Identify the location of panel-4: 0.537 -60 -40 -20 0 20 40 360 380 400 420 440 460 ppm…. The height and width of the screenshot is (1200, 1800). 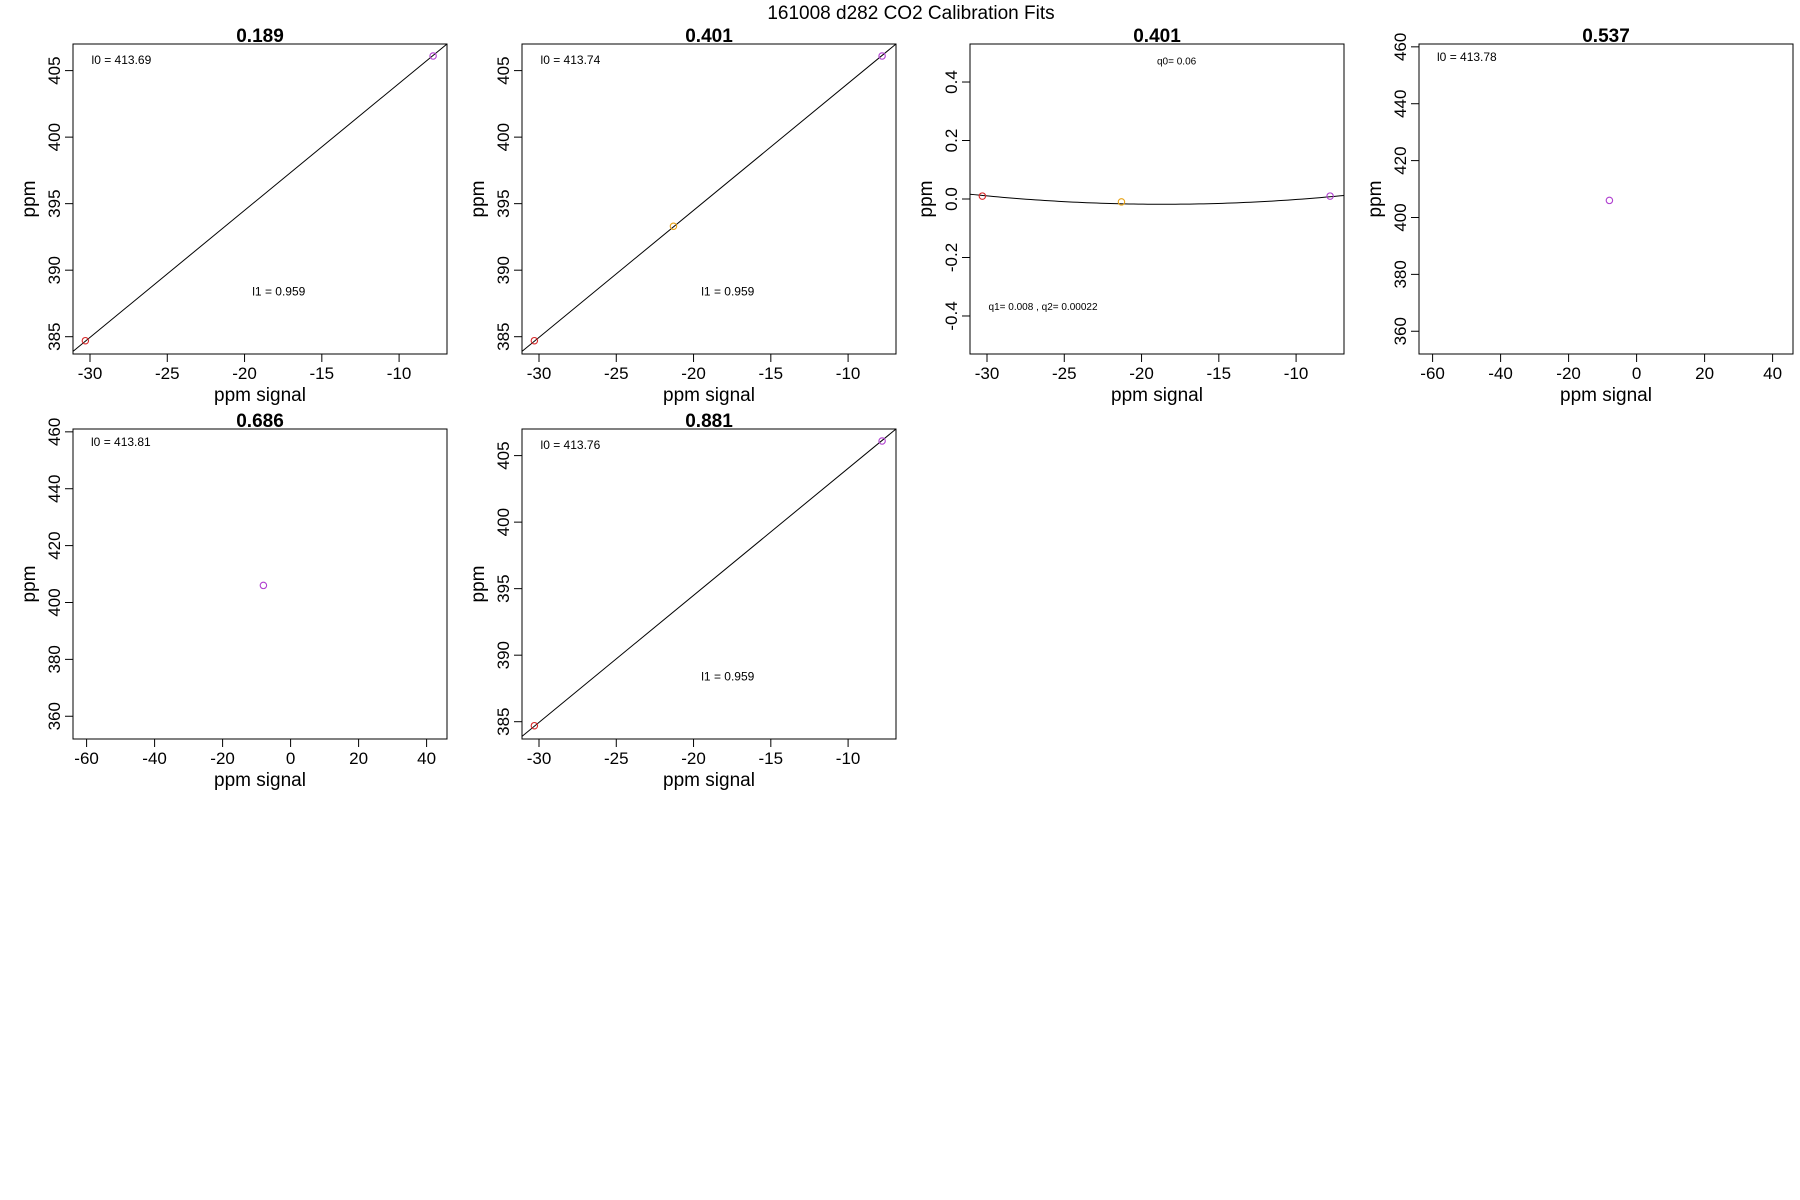
(1579, 216).